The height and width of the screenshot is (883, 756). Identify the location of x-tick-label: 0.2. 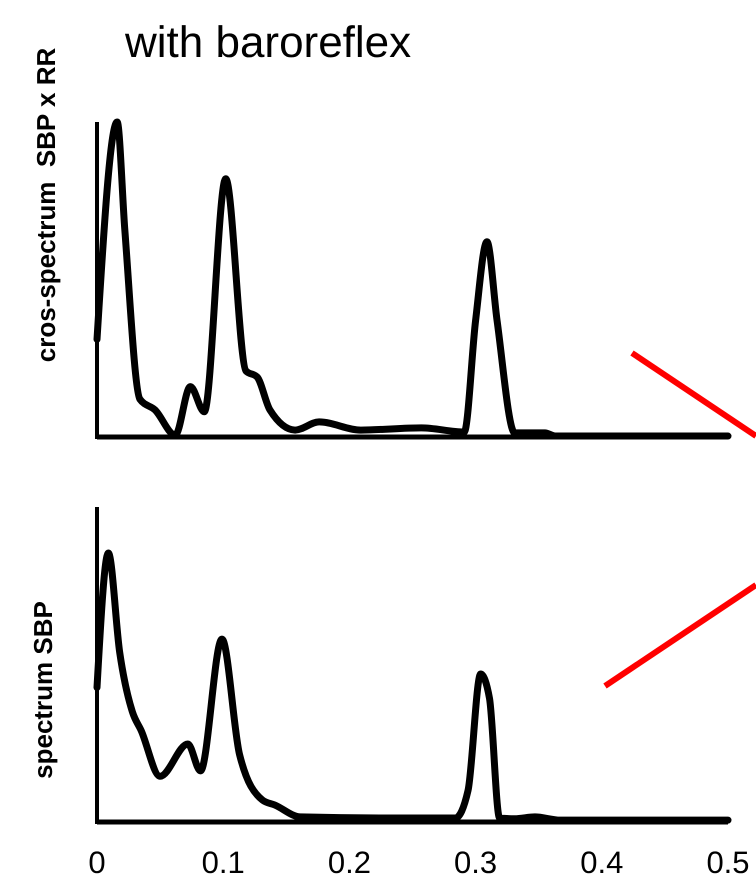
(349, 862).